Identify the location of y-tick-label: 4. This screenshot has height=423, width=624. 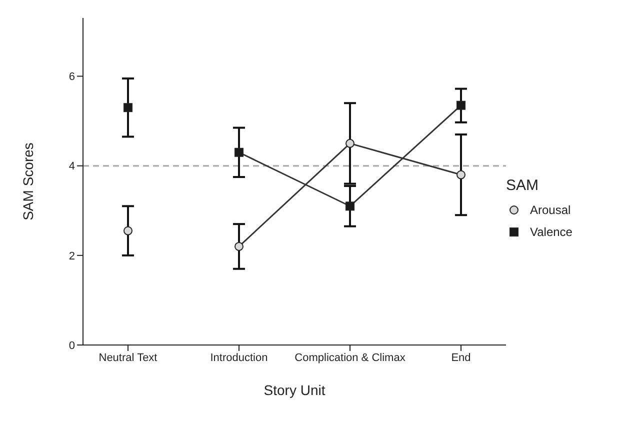
(71, 166).